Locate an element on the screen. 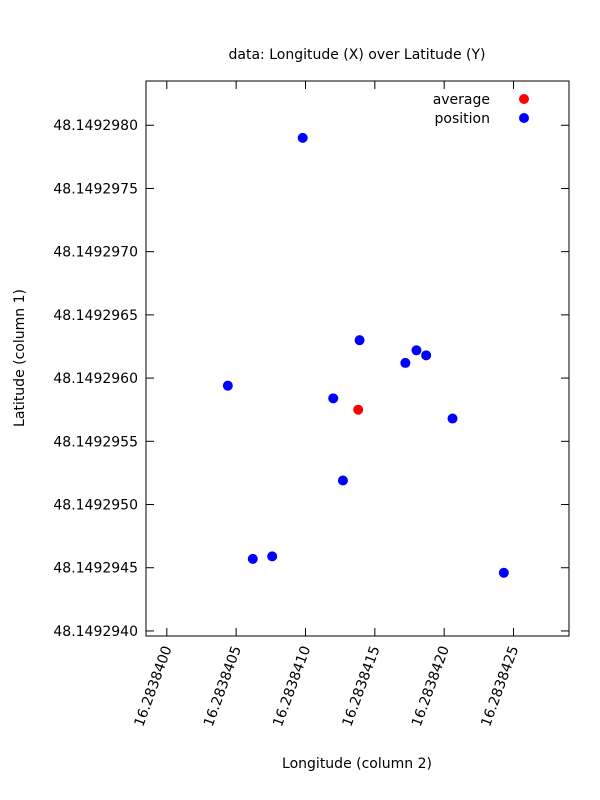  x-tick-label: 16.2838400 is located at coordinates (154, 686).